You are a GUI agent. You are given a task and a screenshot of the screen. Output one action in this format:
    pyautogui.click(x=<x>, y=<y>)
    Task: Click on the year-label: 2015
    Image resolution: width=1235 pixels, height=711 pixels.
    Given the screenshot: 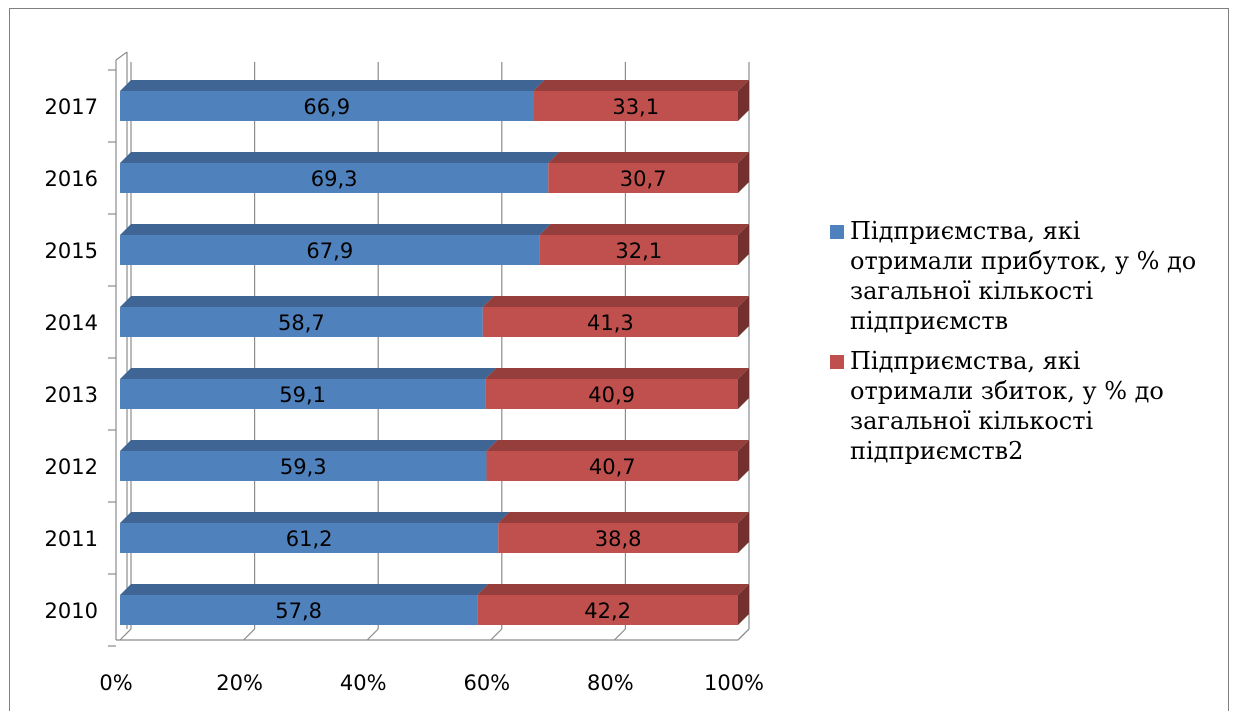 What is the action you would take?
    pyautogui.click(x=71, y=251)
    